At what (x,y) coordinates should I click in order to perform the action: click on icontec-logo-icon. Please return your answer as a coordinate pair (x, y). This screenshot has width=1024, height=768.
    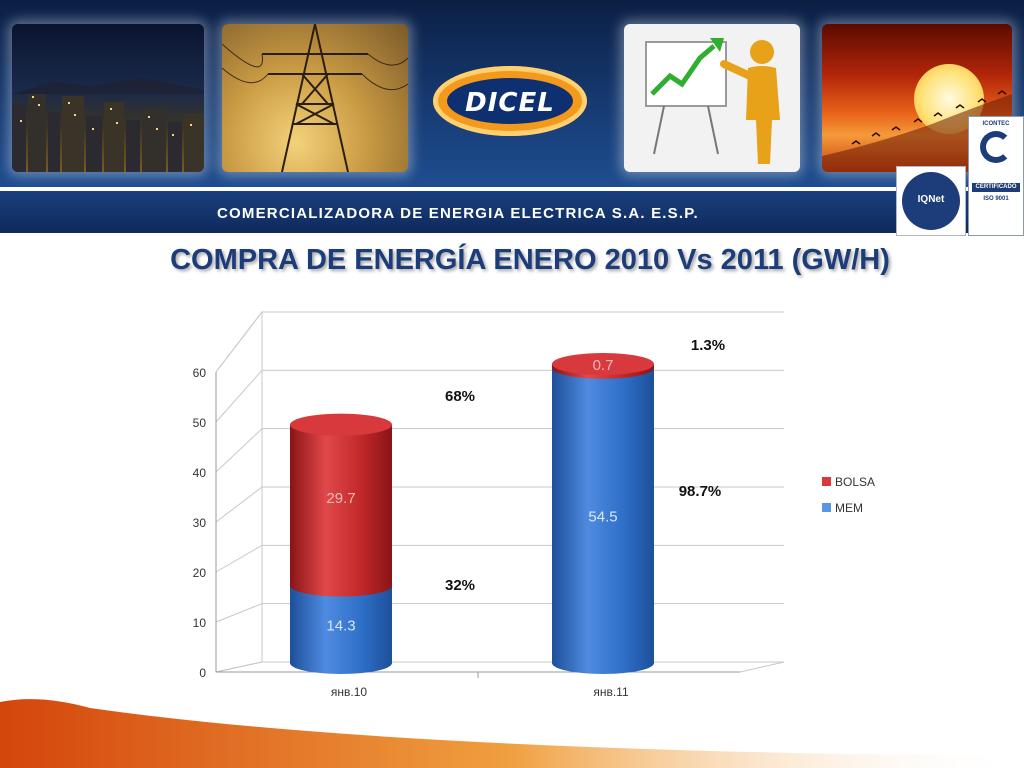
    Looking at the image, I should click on (996, 147).